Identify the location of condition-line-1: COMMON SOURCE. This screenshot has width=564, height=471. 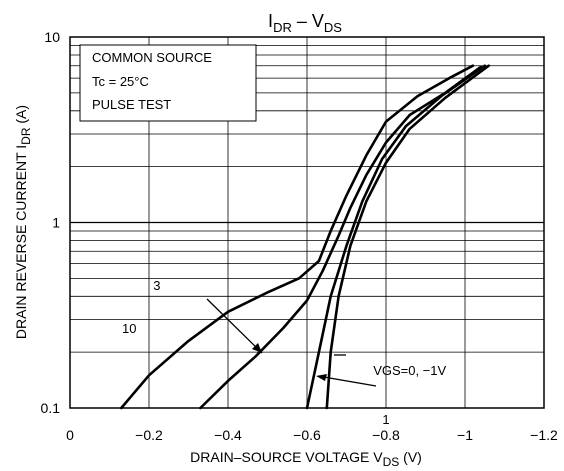
(152, 57).